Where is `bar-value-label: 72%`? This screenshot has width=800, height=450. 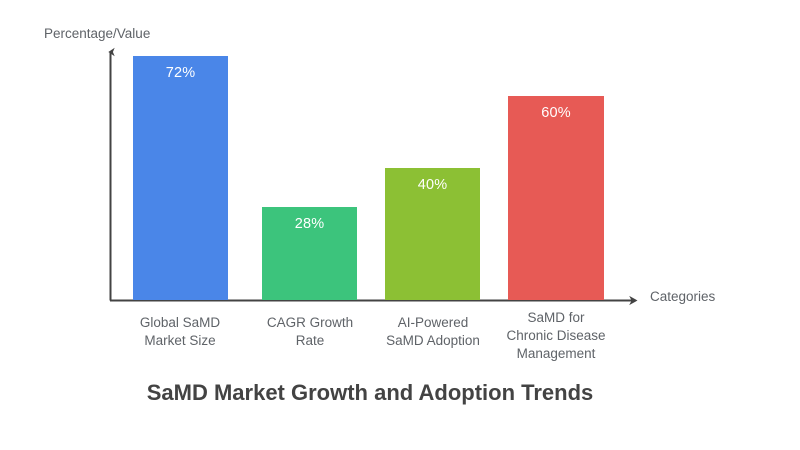
bar-value-label: 72% is located at coordinates (180, 73).